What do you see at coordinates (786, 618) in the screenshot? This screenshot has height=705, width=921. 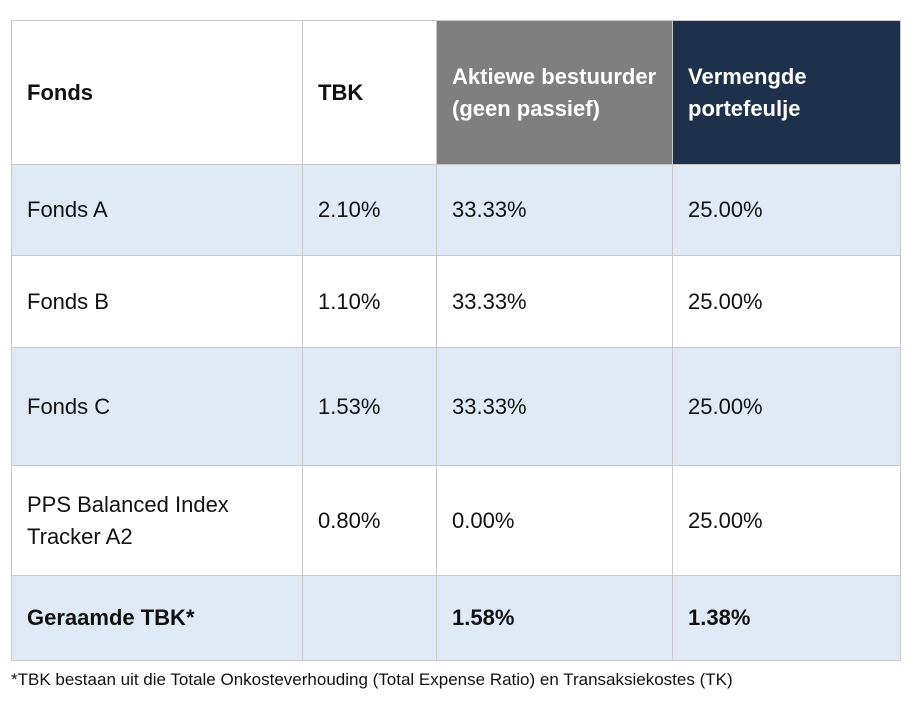 I see `total-blended-cell: 1.38%` at bounding box center [786, 618].